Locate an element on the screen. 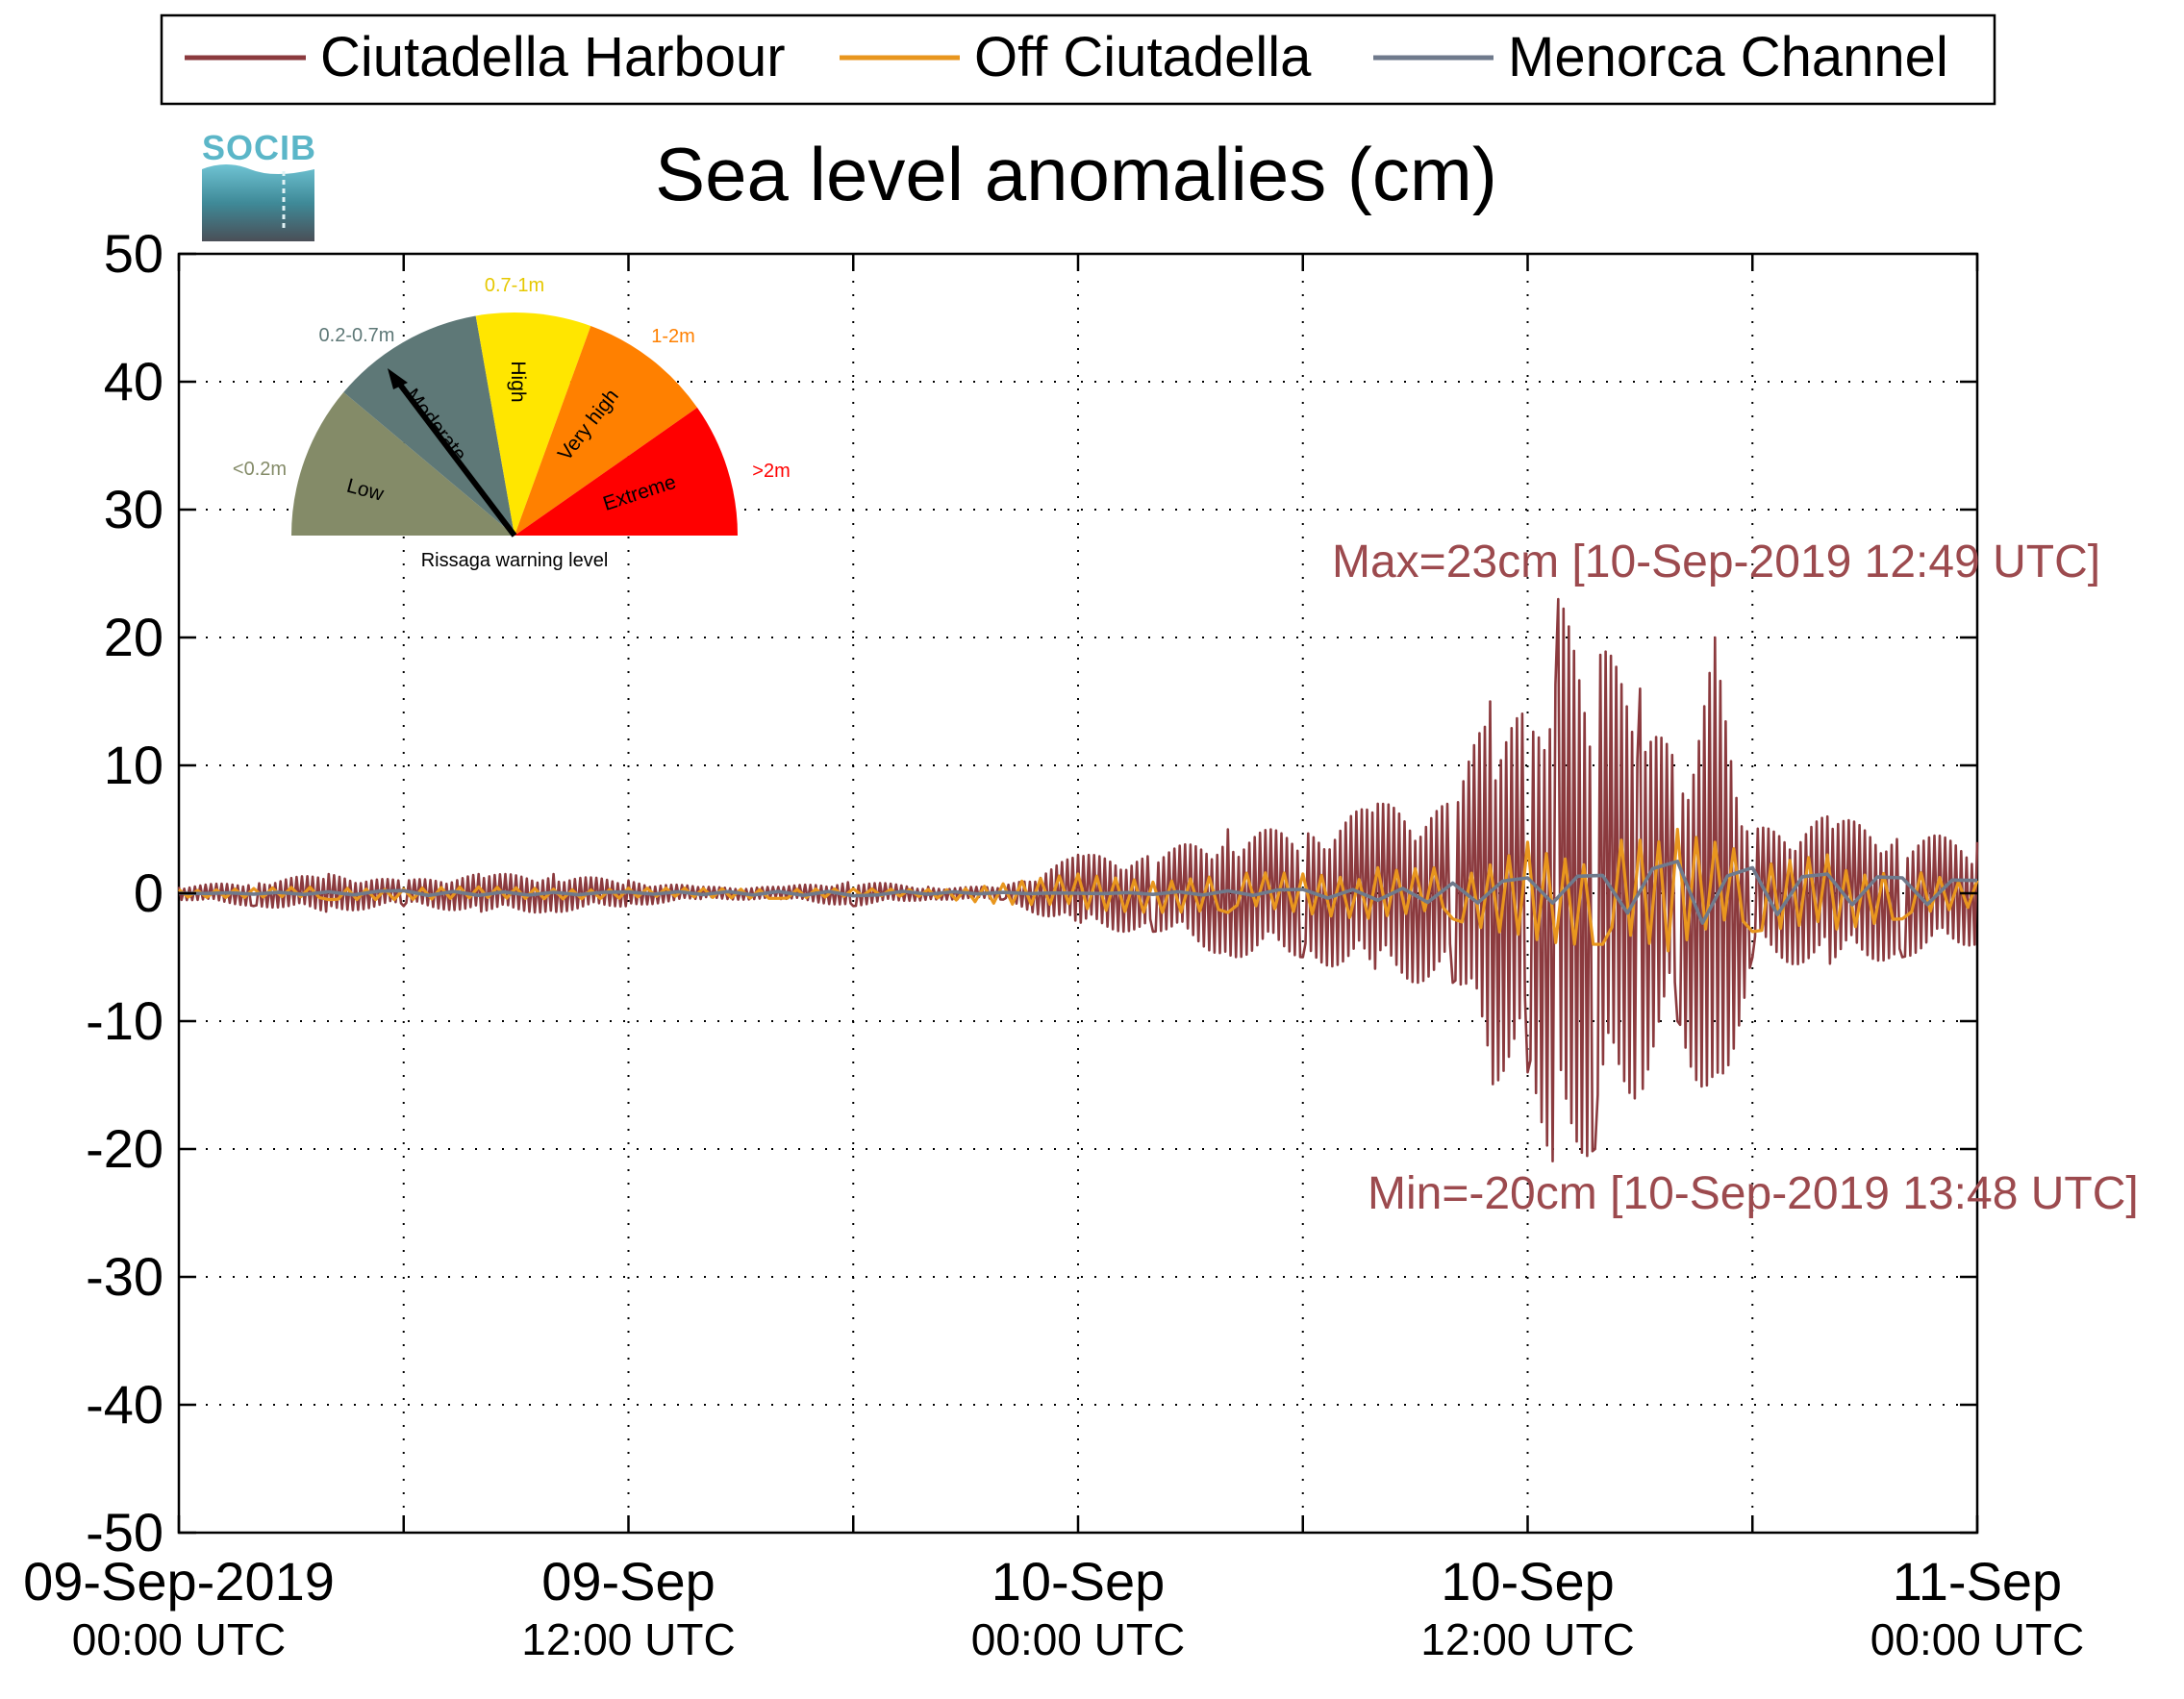  y-tick-label: -40 is located at coordinates (125, 1404).